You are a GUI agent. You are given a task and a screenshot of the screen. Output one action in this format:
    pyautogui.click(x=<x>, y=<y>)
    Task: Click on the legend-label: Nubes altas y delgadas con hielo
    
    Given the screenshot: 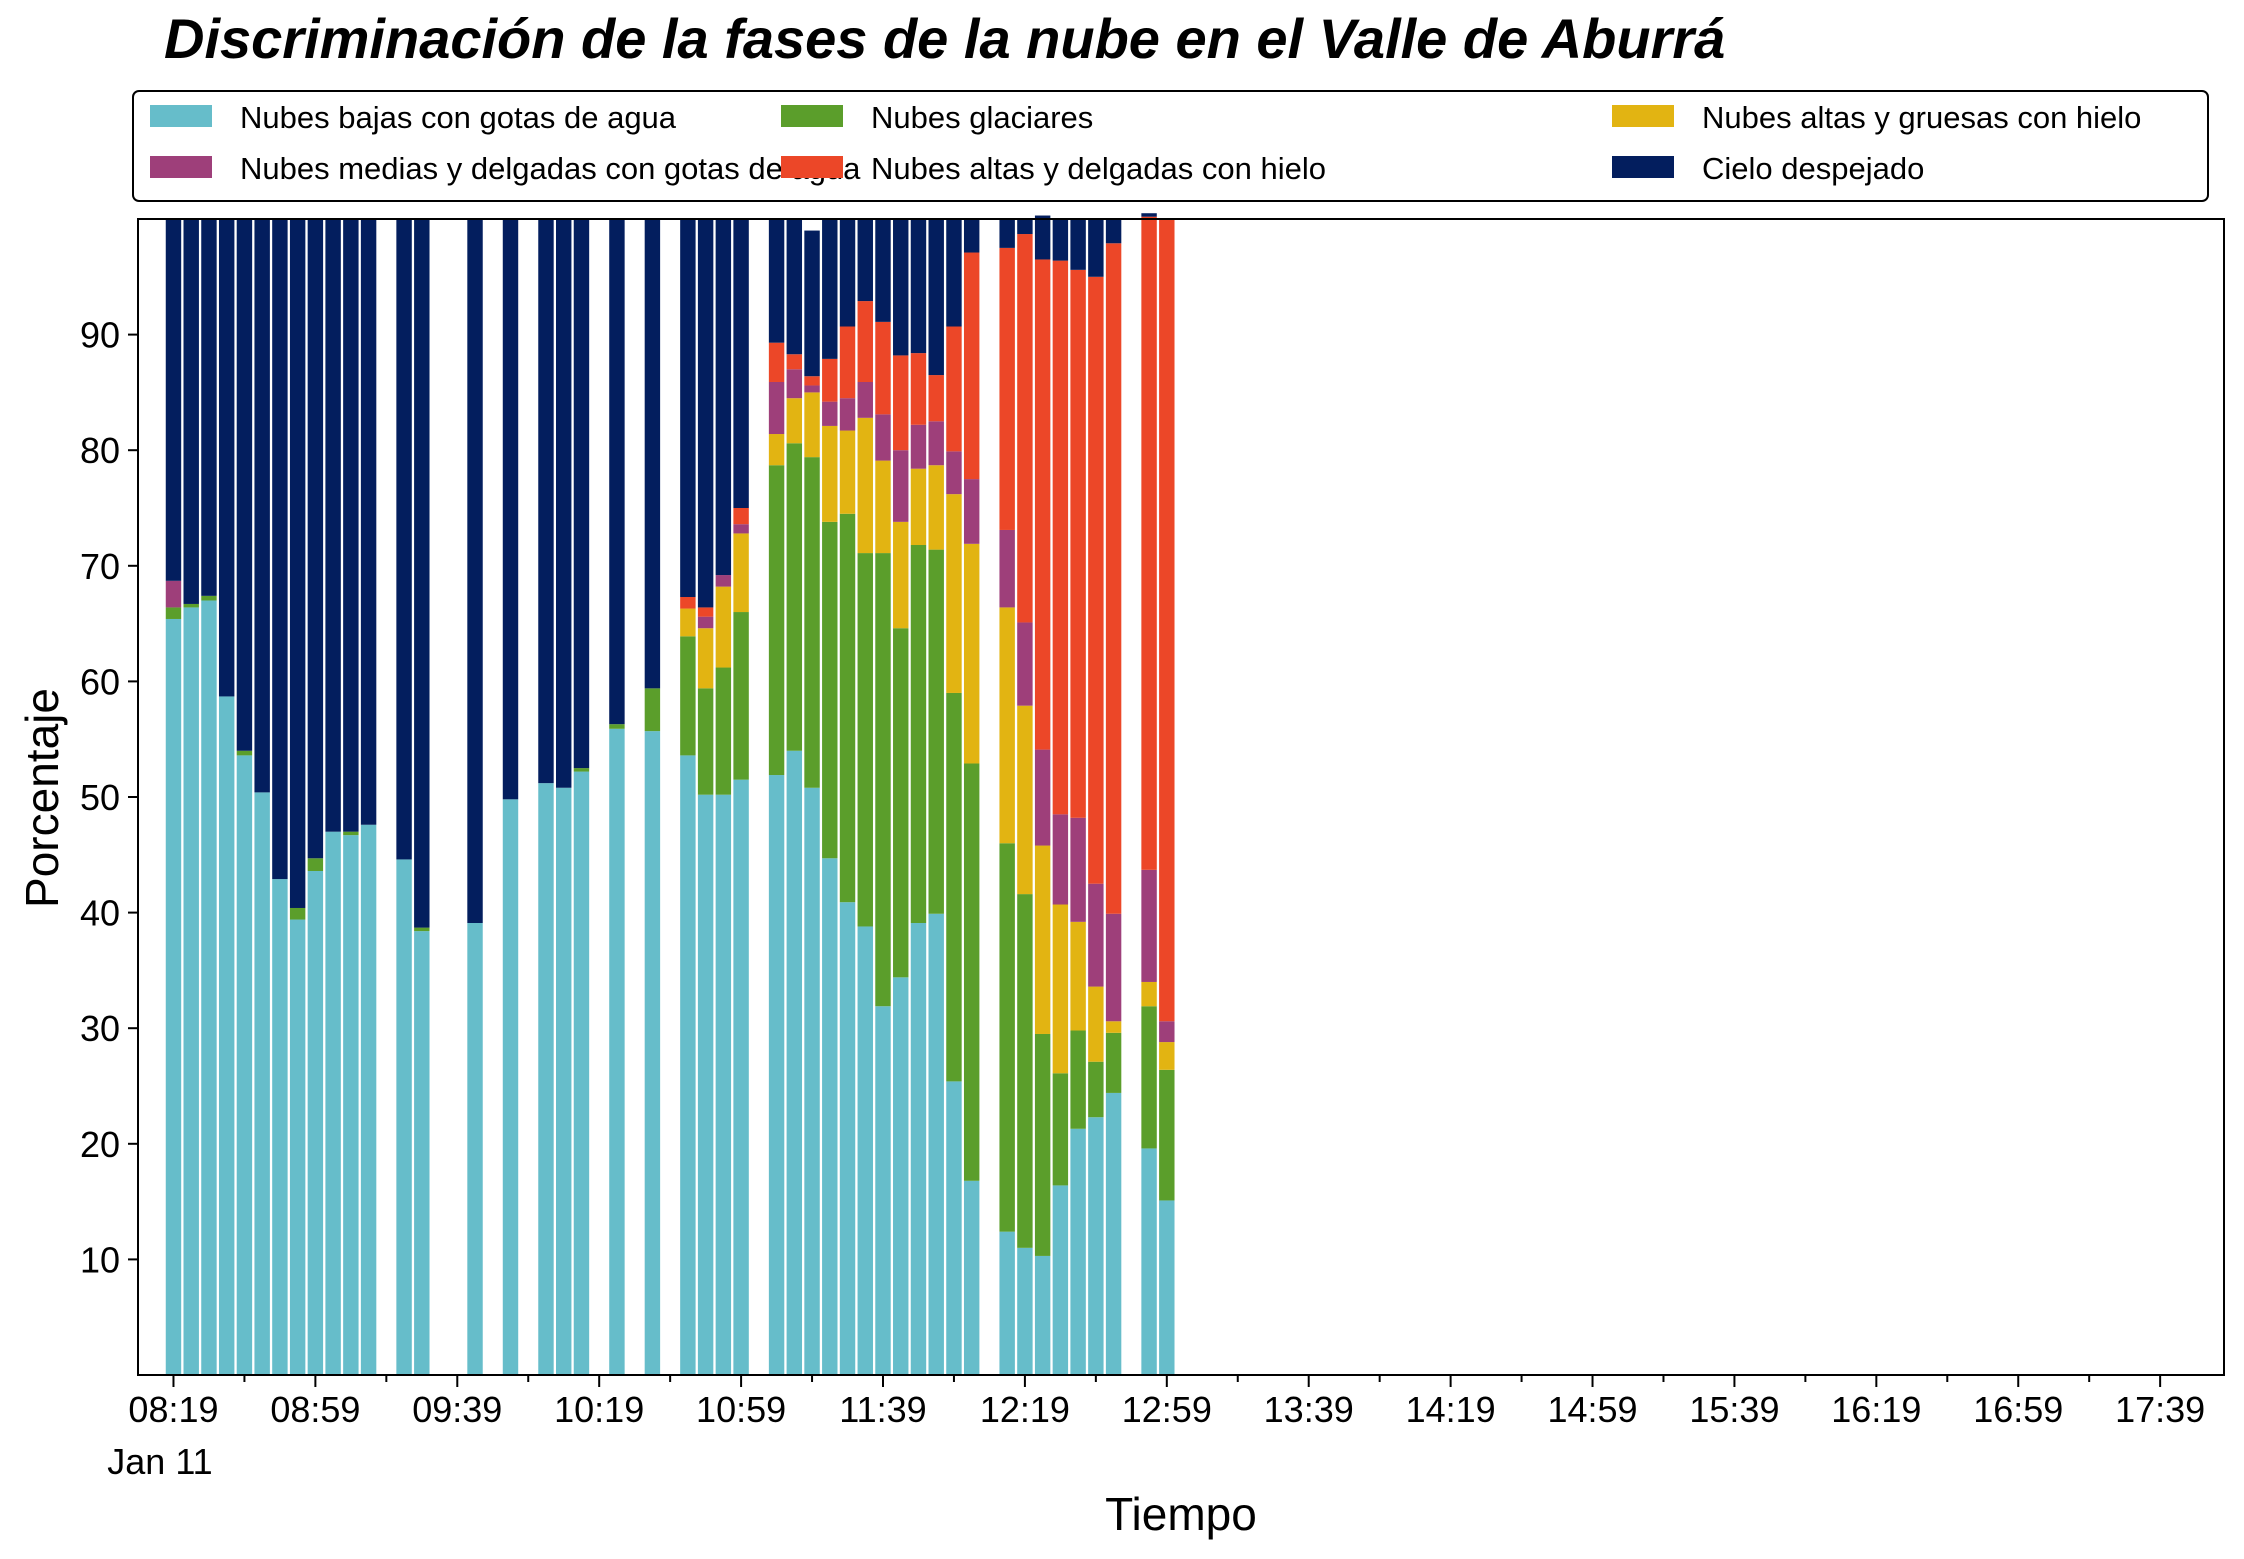 What is the action you would take?
    pyautogui.click(x=1098, y=168)
    